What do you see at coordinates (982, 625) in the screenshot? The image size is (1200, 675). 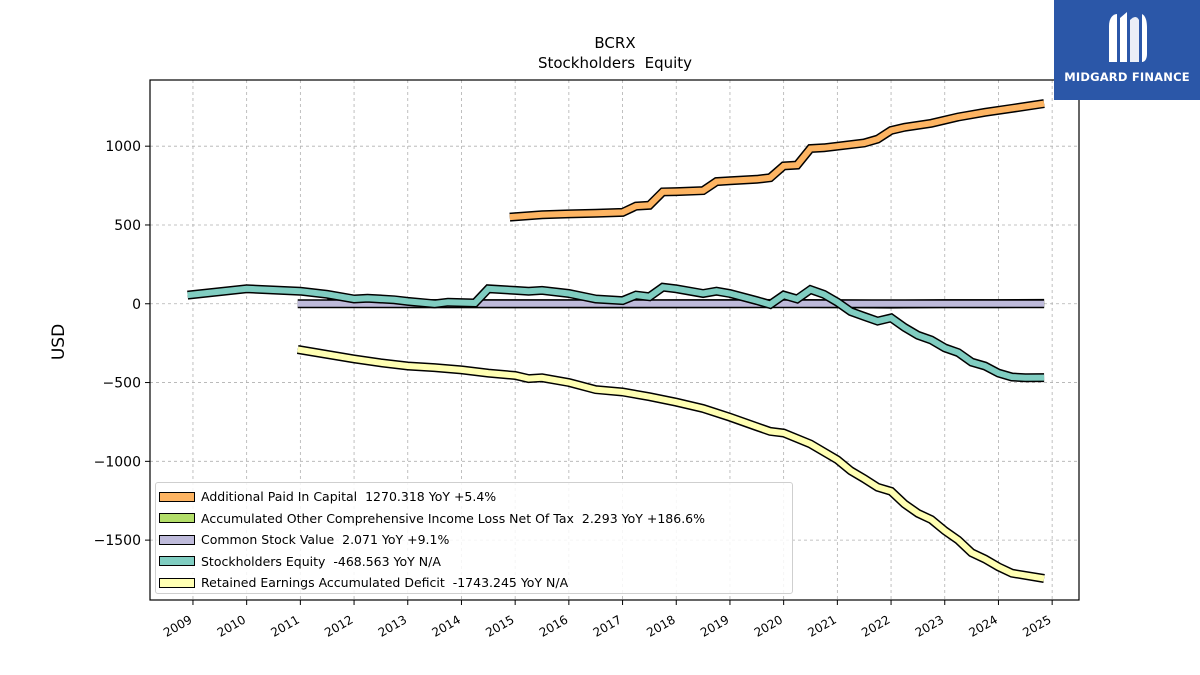 I see `x-tick-label: 2024` at bounding box center [982, 625].